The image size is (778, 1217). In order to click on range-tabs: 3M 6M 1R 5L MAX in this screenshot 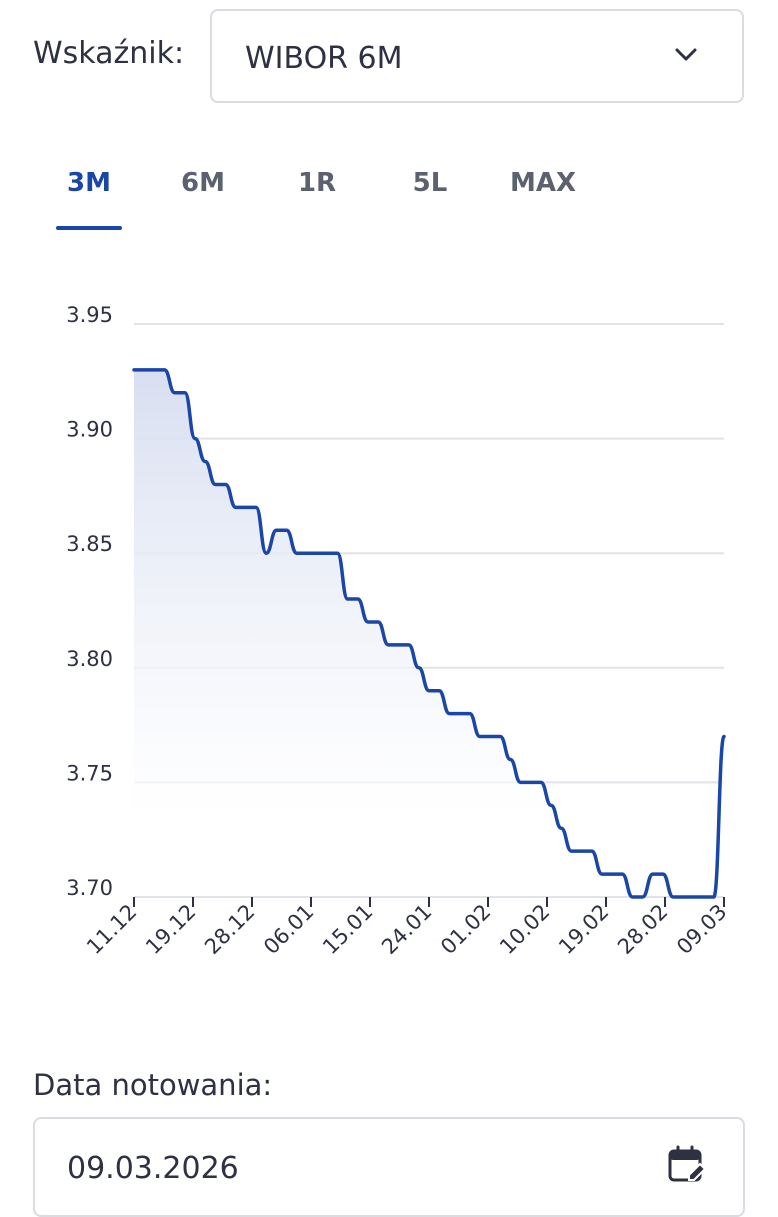, I will do `click(389, 196)`.